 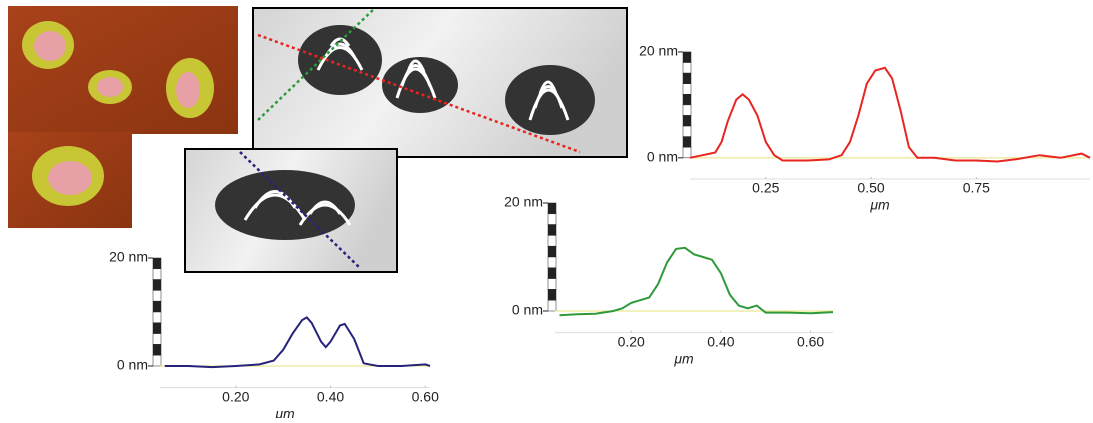 What do you see at coordinates (976, 188) in the screenshot?
I see `x-tick-label: 0.75` at bounding box center [976, 188].